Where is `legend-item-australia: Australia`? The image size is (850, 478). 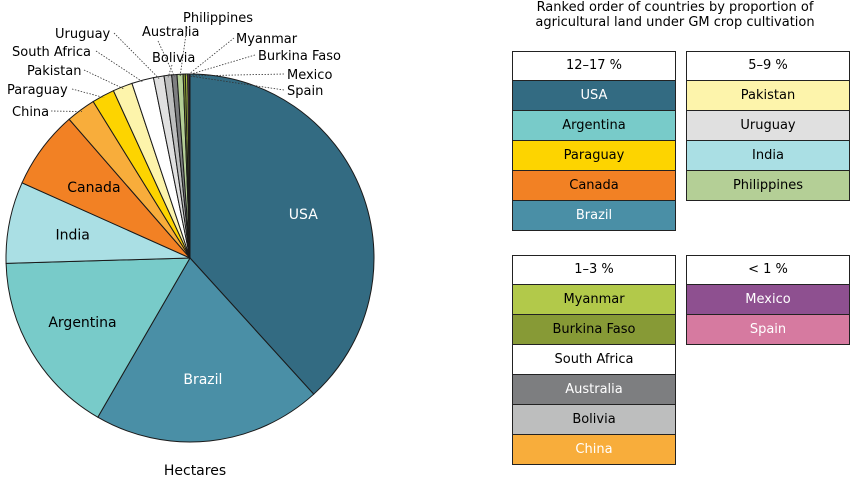 legend-item-australia: Australia is located at coordinates (594, 390).